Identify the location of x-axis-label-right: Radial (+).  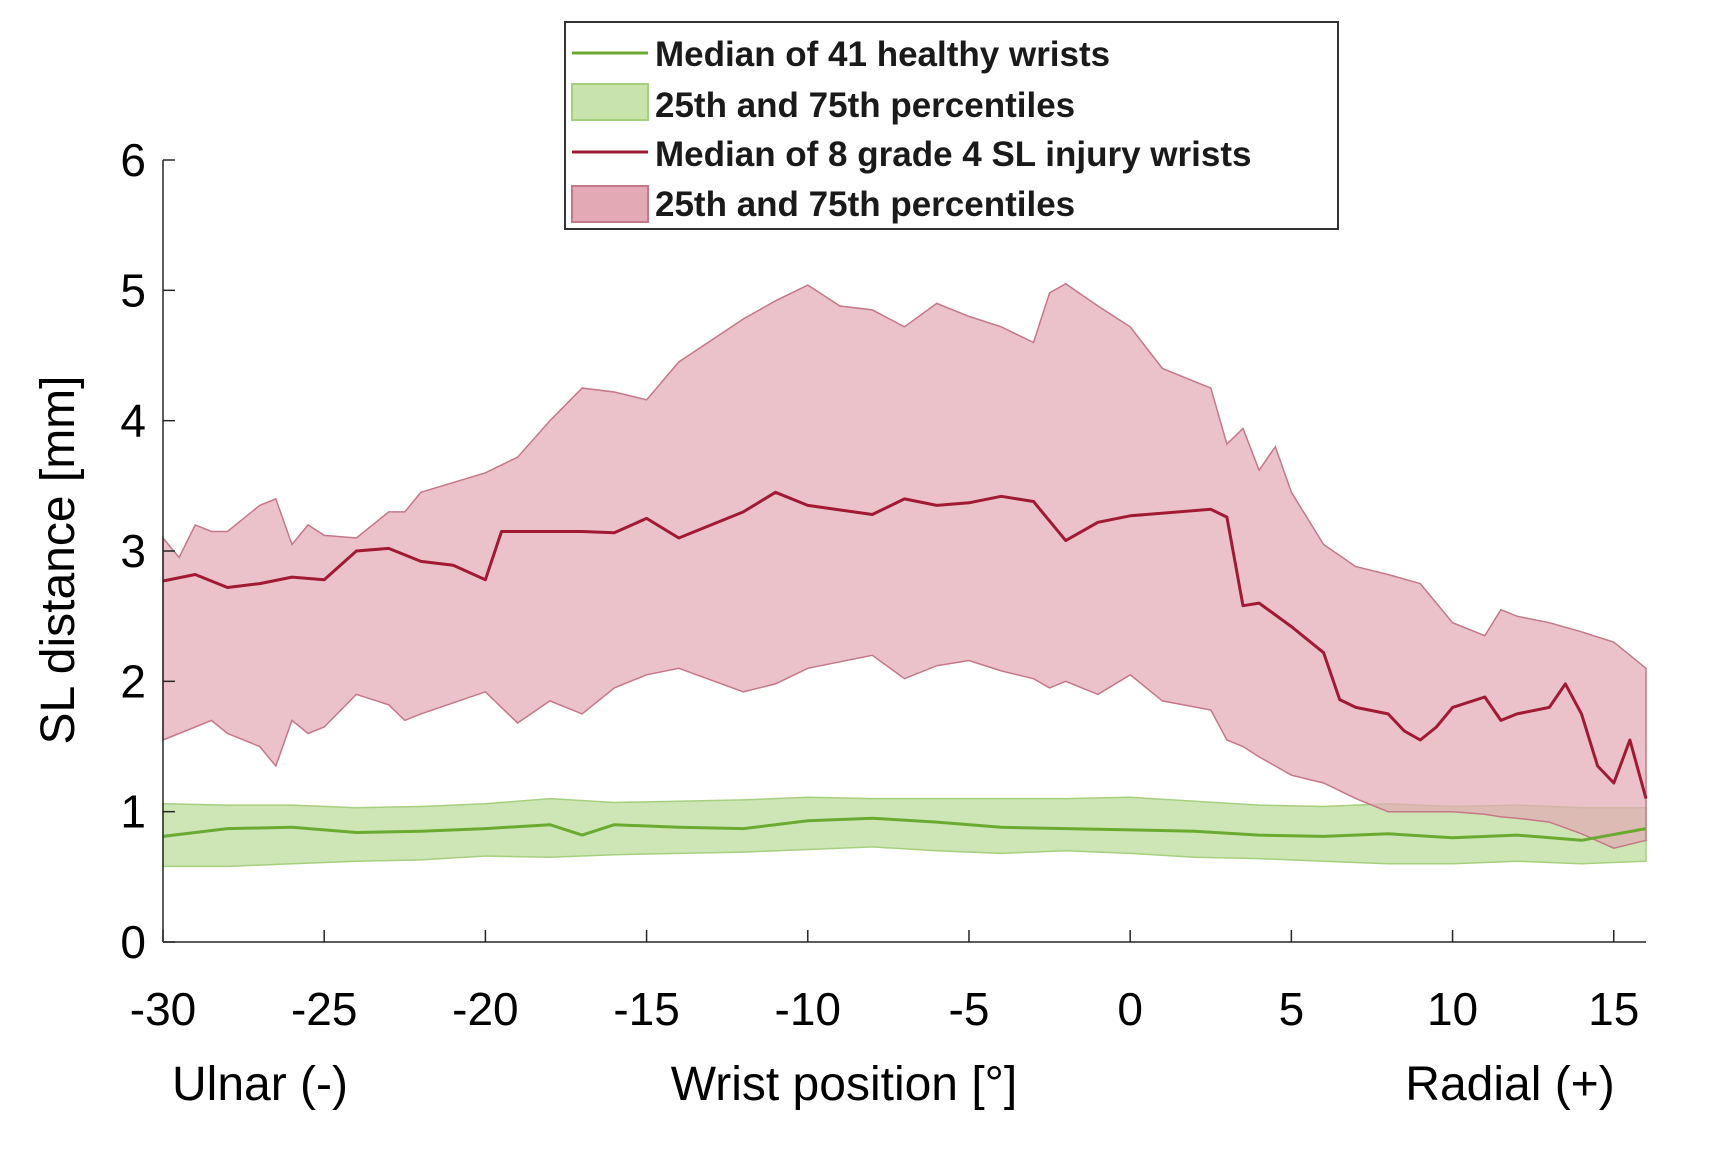
(1509, 1084).